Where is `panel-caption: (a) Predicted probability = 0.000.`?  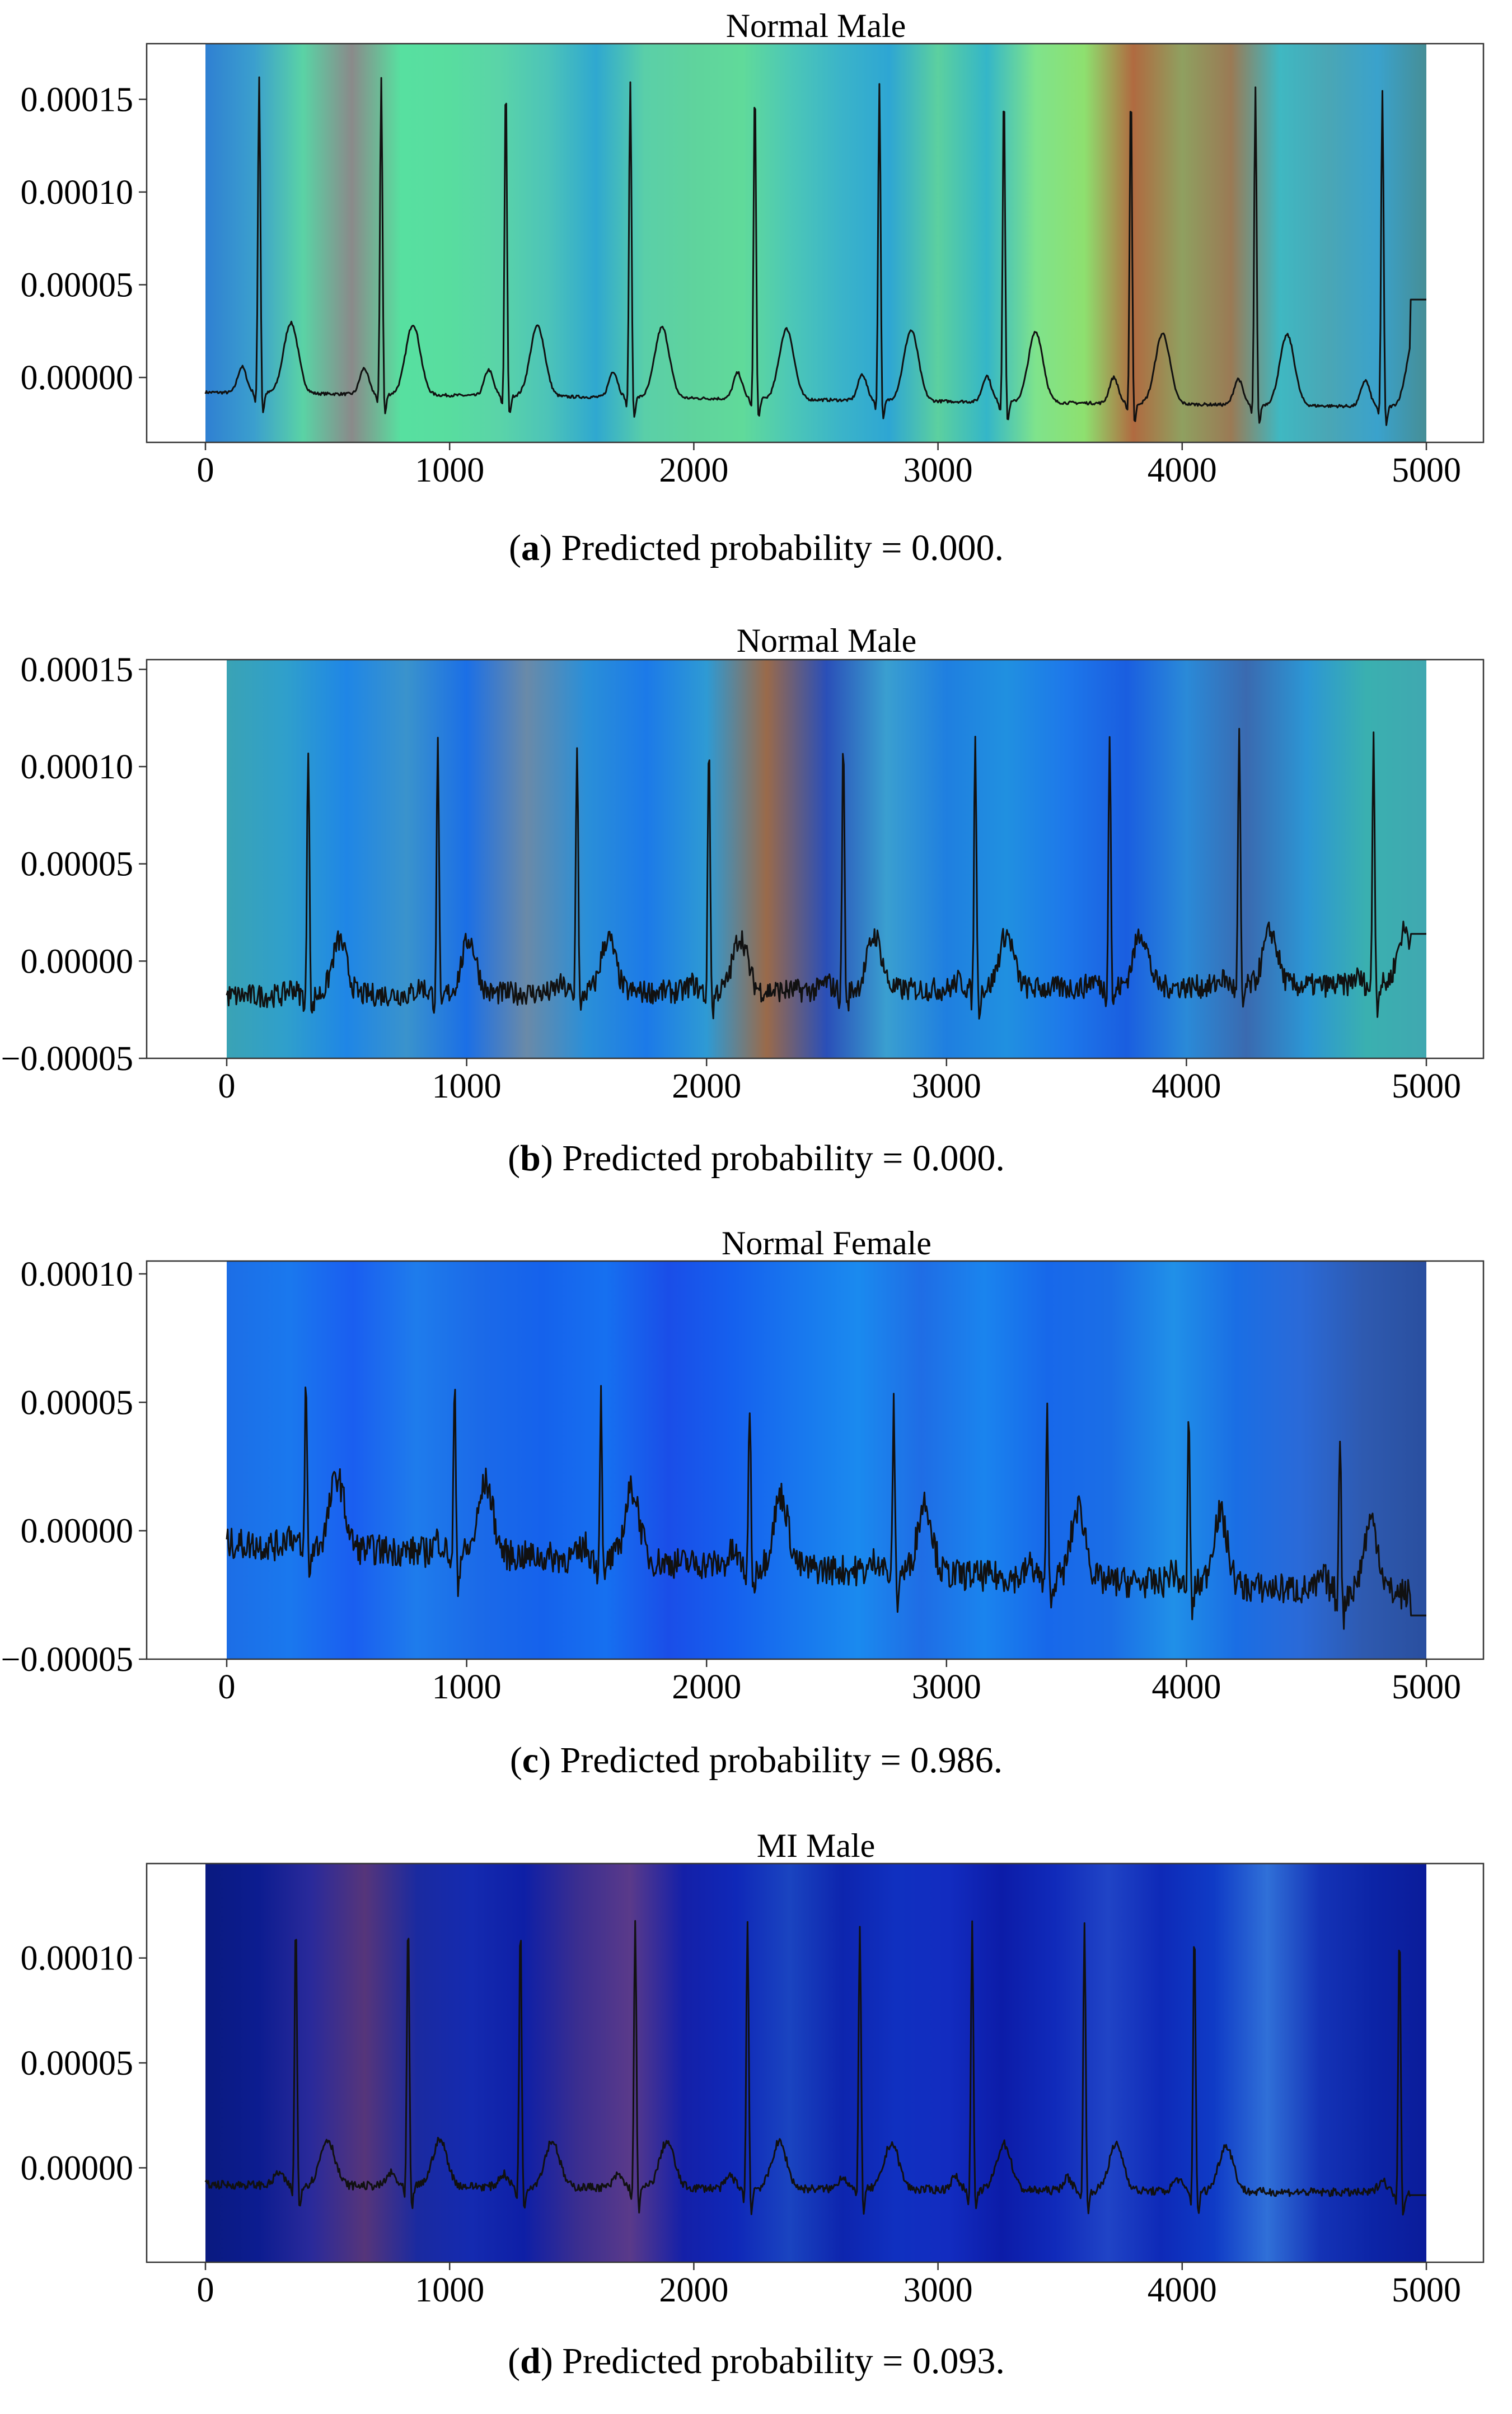 panel-caption: (a) Predicted probability = 0.000. is located at coordinates (756, 547).